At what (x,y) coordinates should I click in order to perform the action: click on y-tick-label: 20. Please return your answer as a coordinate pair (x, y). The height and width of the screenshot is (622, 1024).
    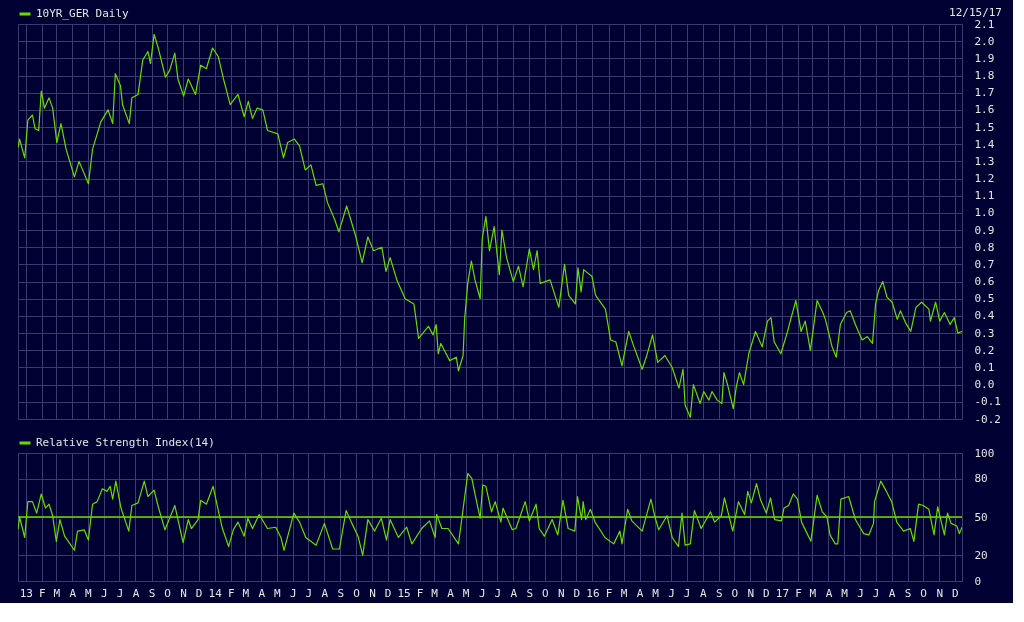
    Looking at the image, I should click on (981, 555).